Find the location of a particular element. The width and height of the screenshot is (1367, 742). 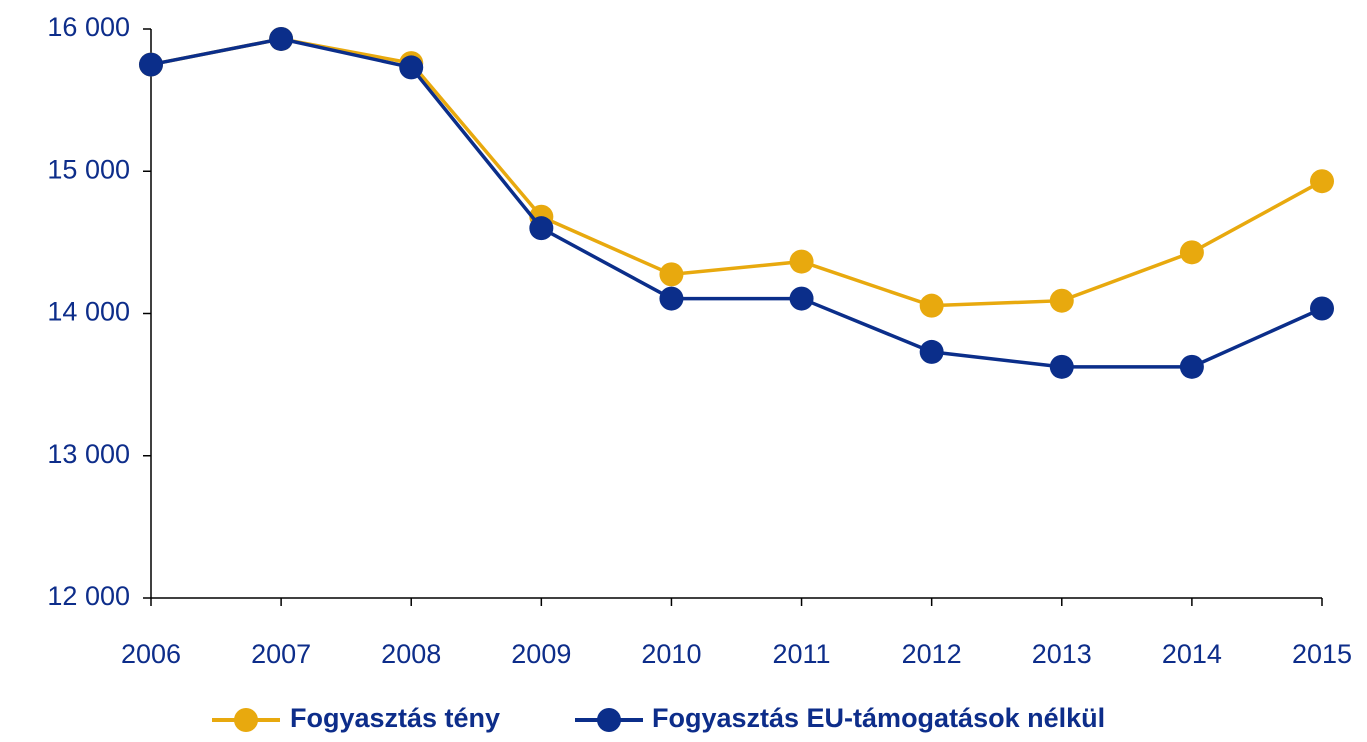

y-tick-label: 12 000 is located at coordinates (88, 596).